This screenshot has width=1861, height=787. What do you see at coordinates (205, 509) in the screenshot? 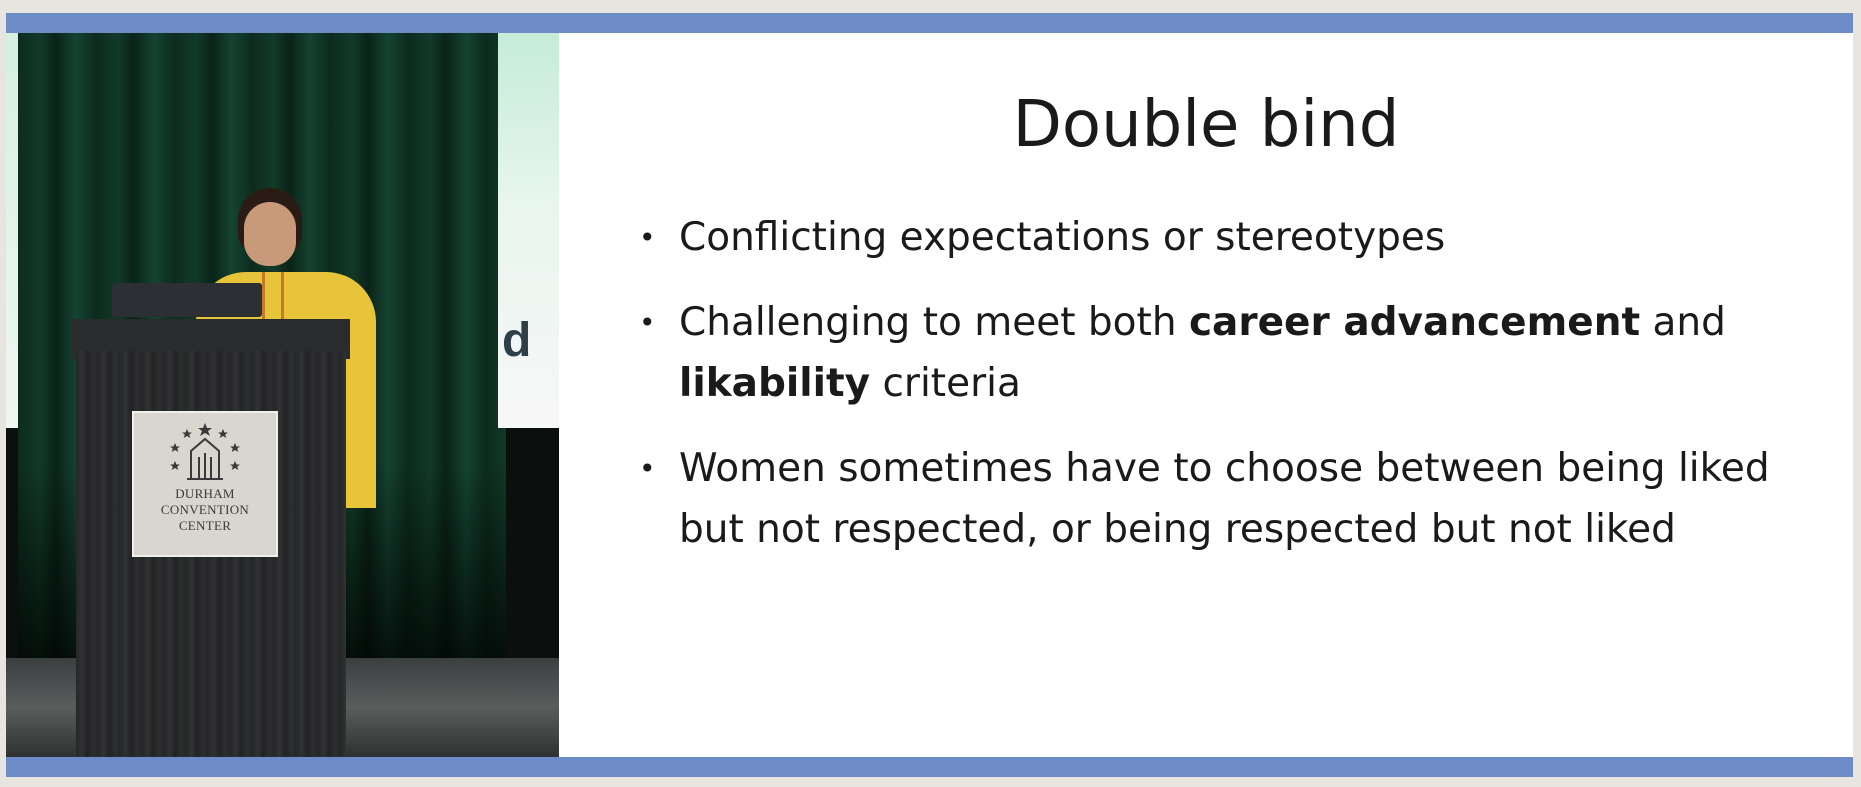
I see `podium-sign-line2: CONVENTION` at bounding box center [205, 509].